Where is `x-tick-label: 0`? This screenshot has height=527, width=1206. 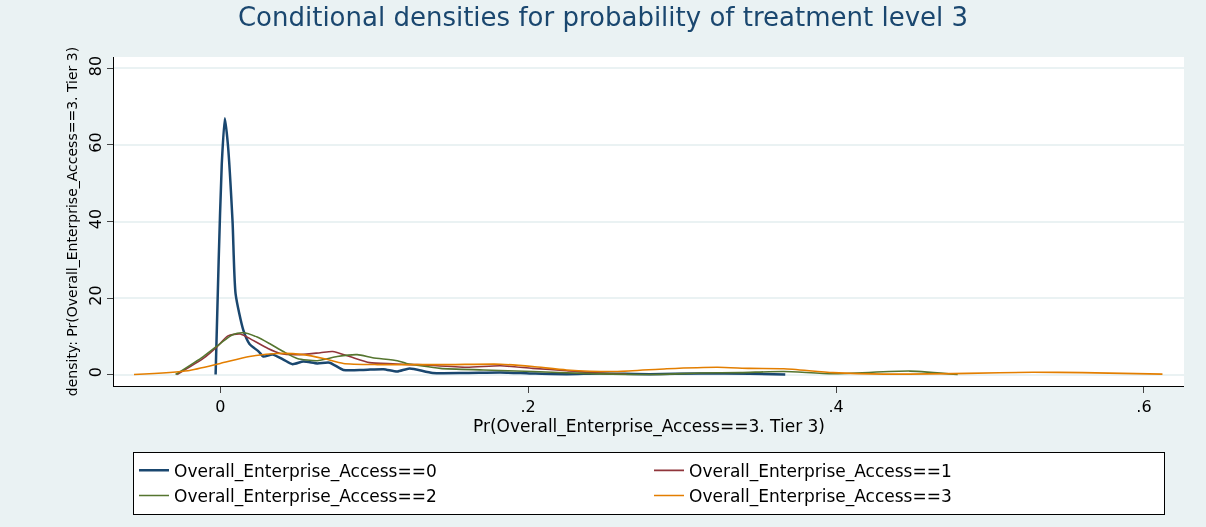
x-tick-label: 0 is located at coordinates (220, 407).